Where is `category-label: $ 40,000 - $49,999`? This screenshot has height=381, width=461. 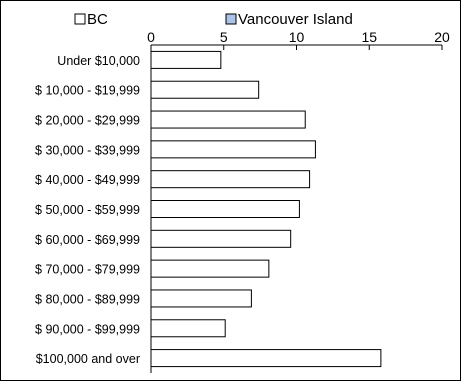
category-label: $ 40,000 - $49,999 is located at coordinates (87, 180).